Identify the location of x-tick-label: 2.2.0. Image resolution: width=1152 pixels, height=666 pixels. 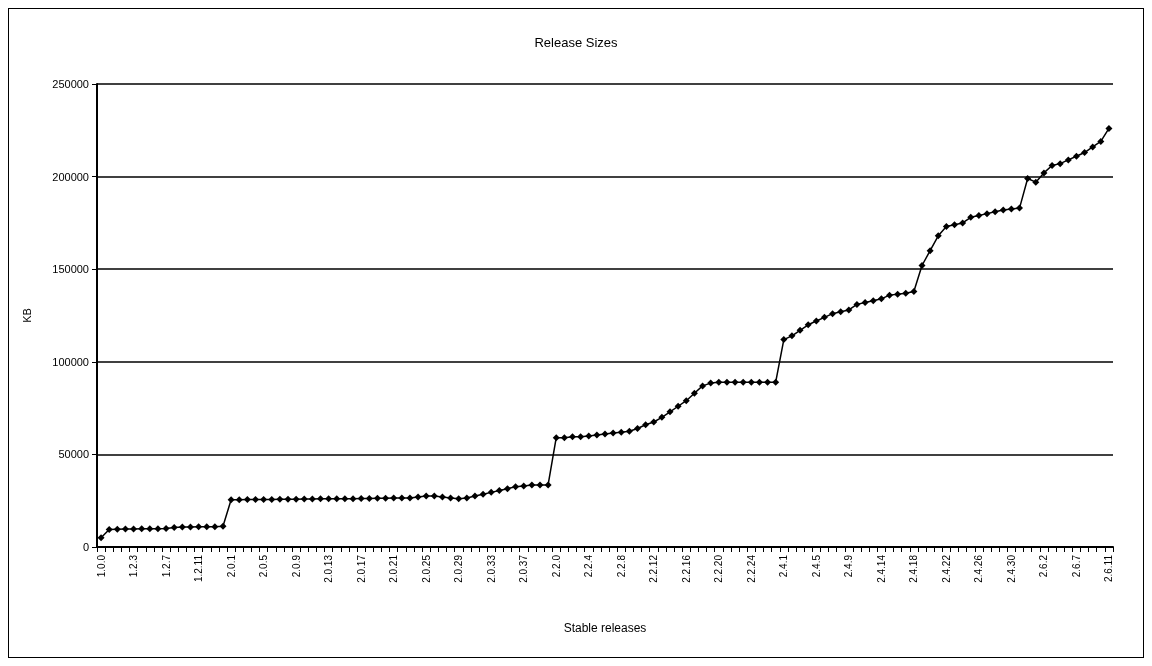
(556, 566).